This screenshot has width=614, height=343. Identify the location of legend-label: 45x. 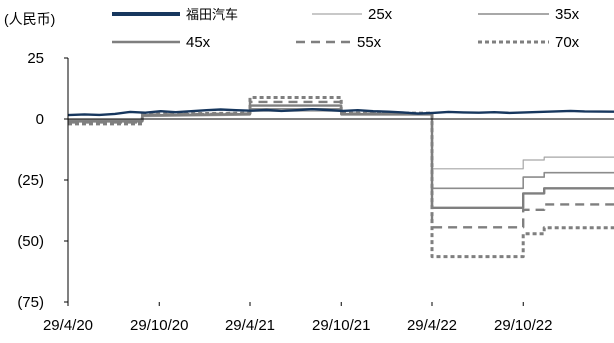
(198, 42).